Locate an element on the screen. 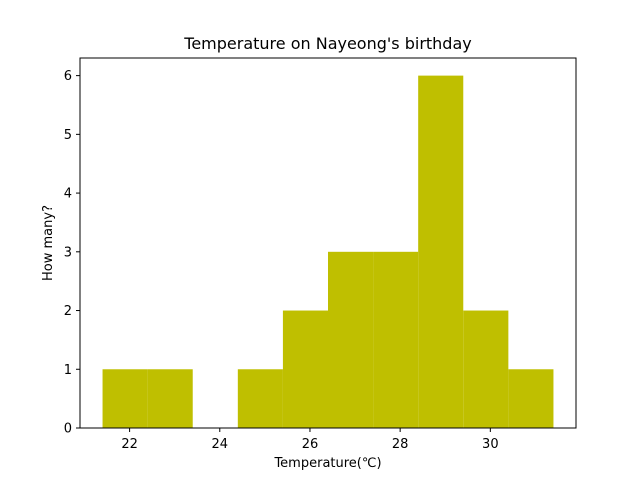 This screenshot has height=480, width=640. y-tick-label: 2 is located at coordinates (68, 311).